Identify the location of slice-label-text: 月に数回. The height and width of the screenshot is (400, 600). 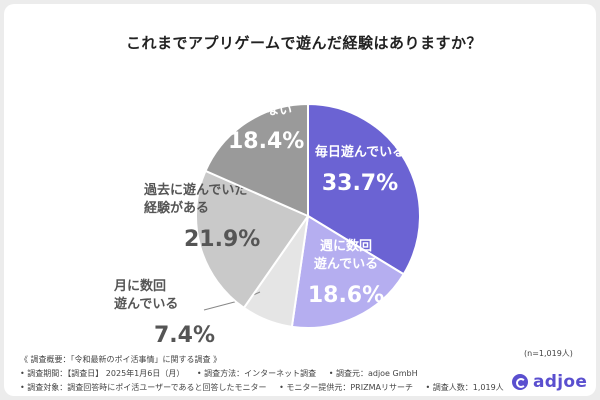
(139, 286).